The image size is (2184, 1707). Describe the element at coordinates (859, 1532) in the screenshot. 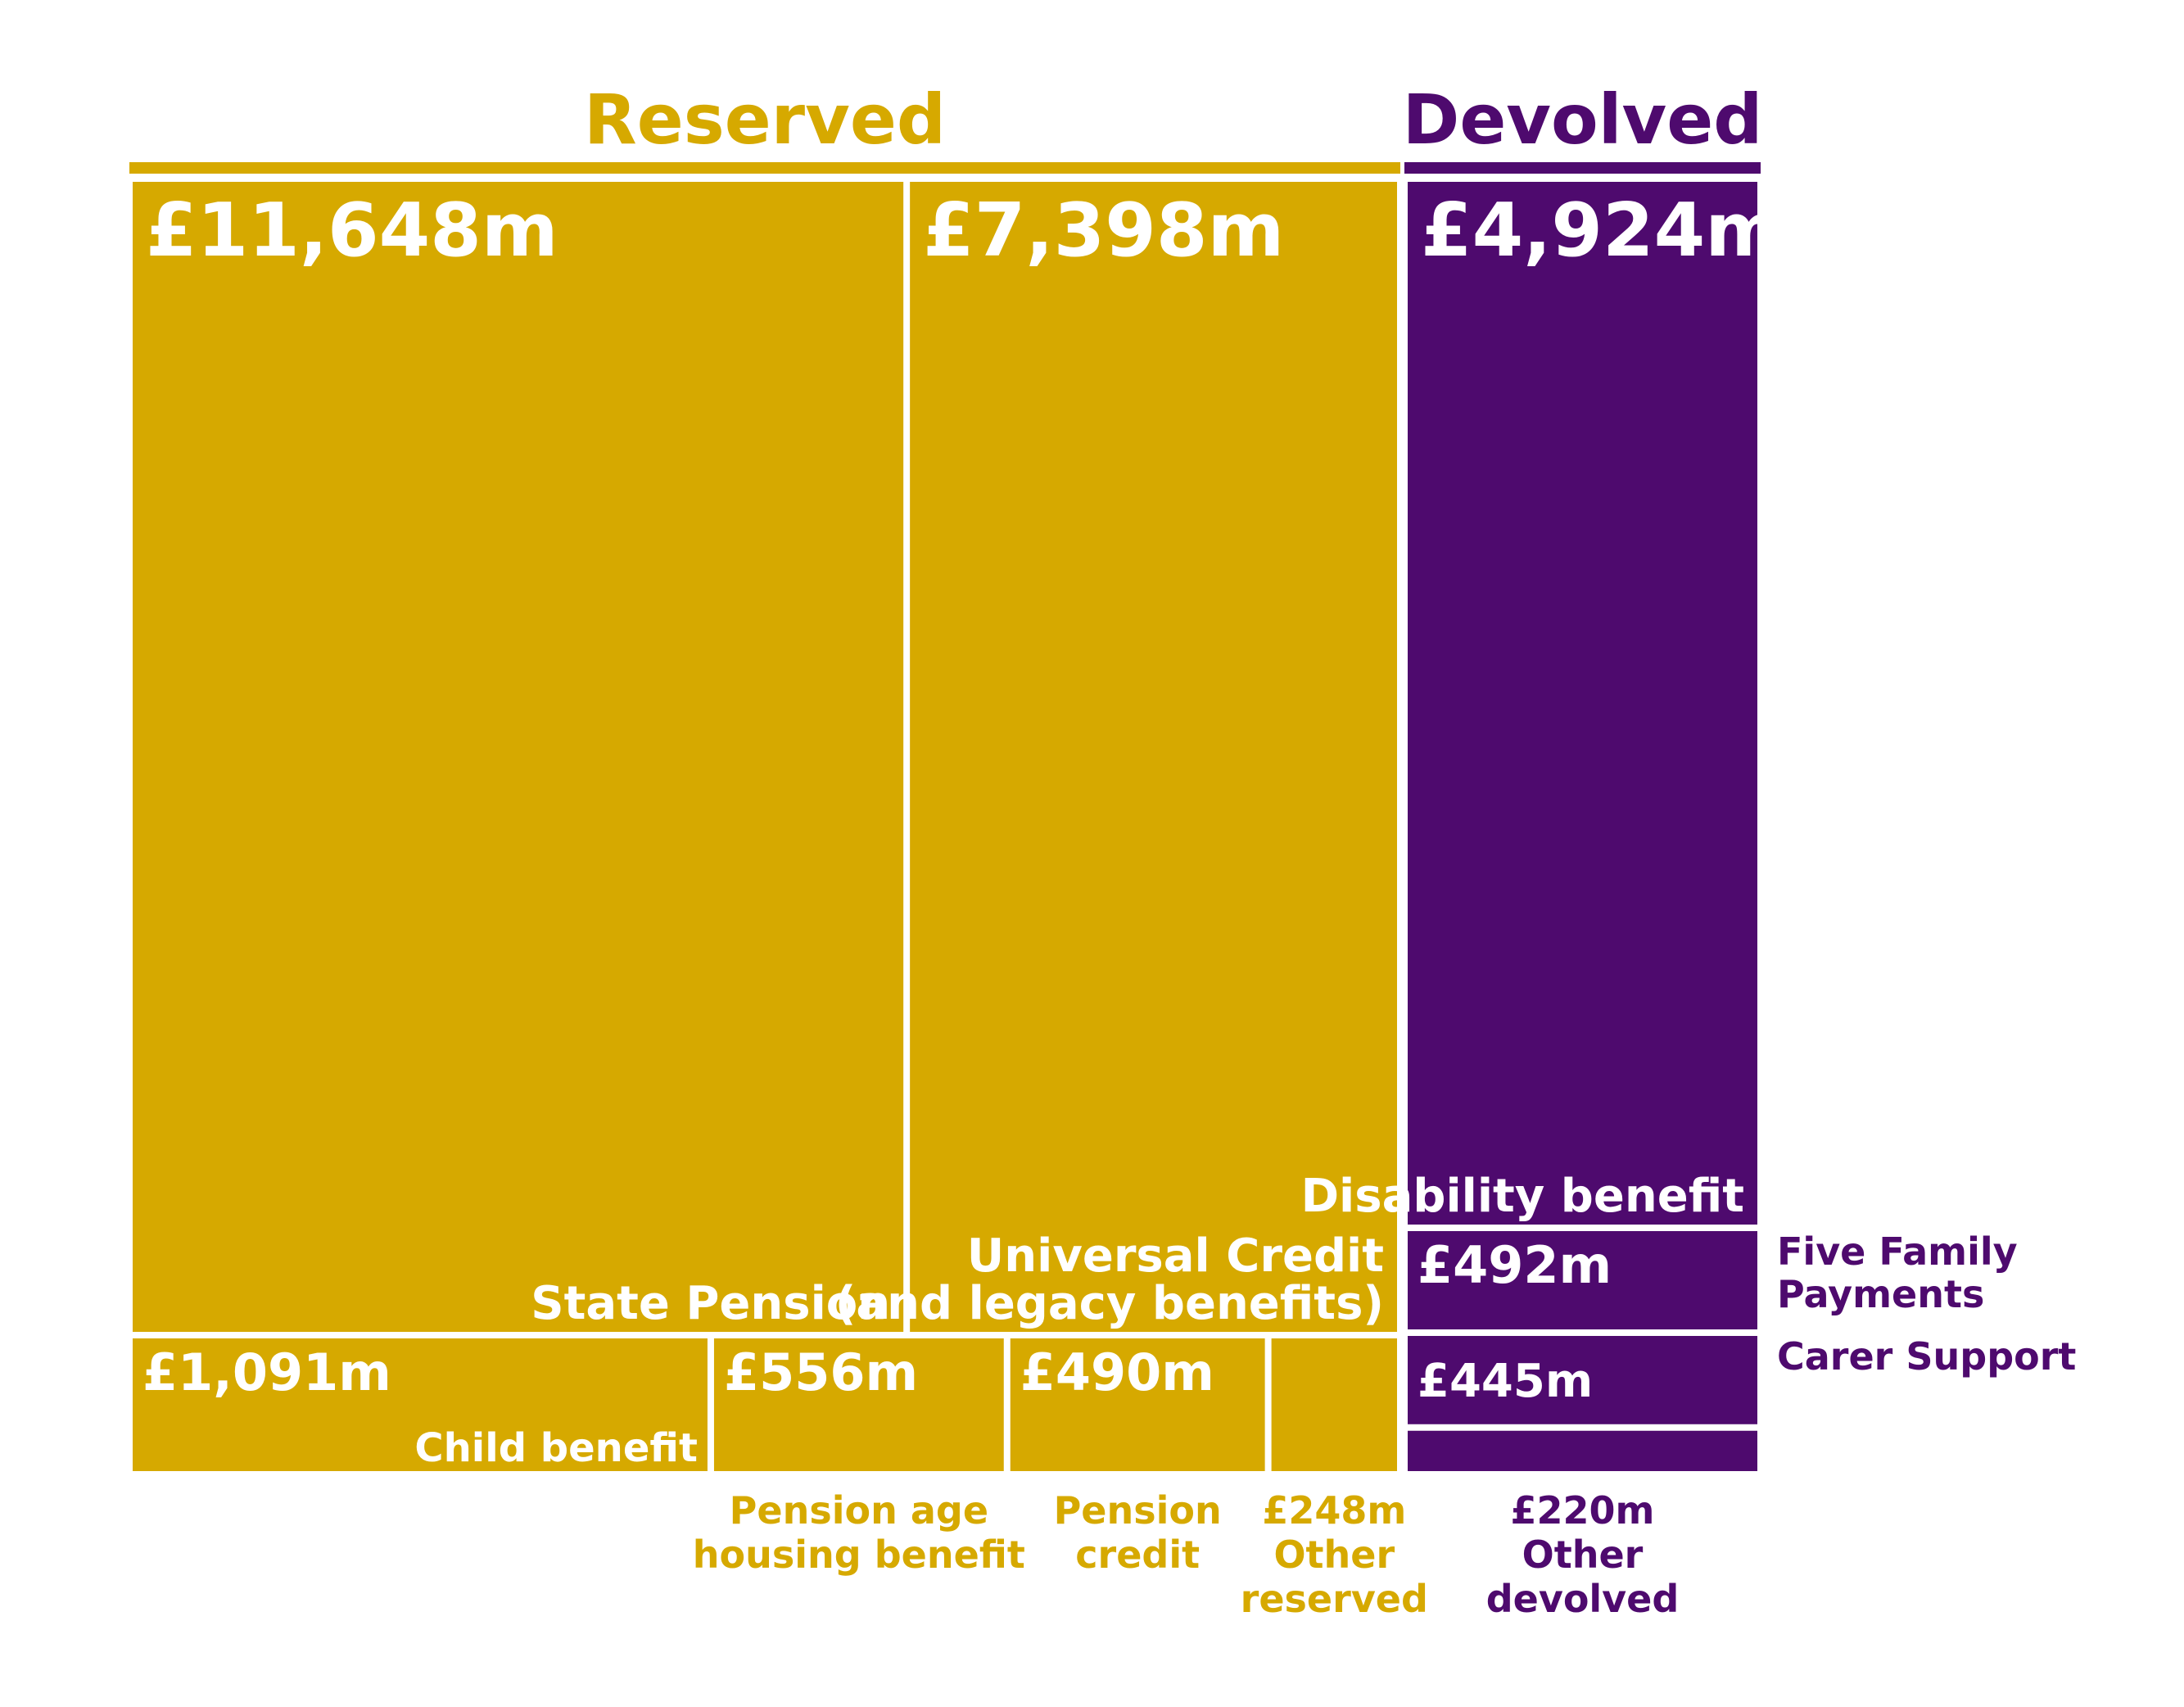

I see `name-label-pension-age-housing-benefit: Pension age housing benefit` at that location.